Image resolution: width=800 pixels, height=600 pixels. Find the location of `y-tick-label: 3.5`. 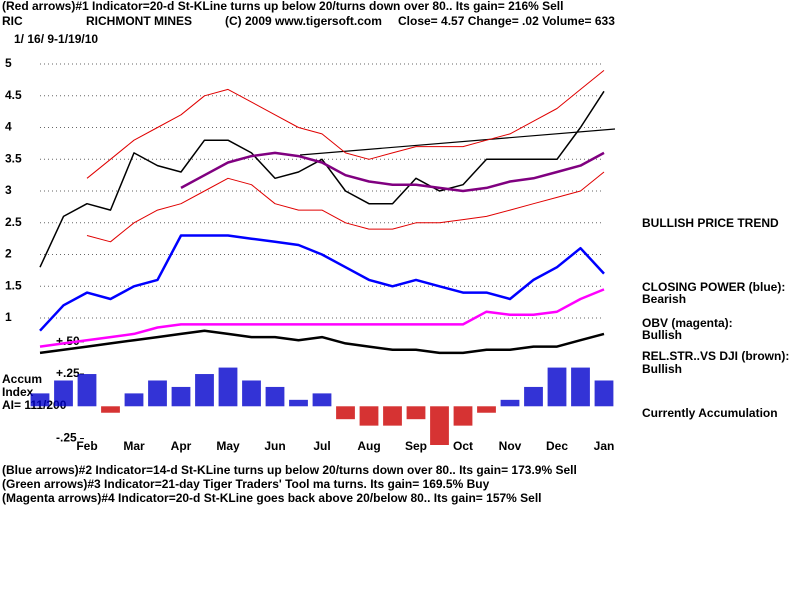

y-tick-label: 3.5 is located at coordinates (13, 158).